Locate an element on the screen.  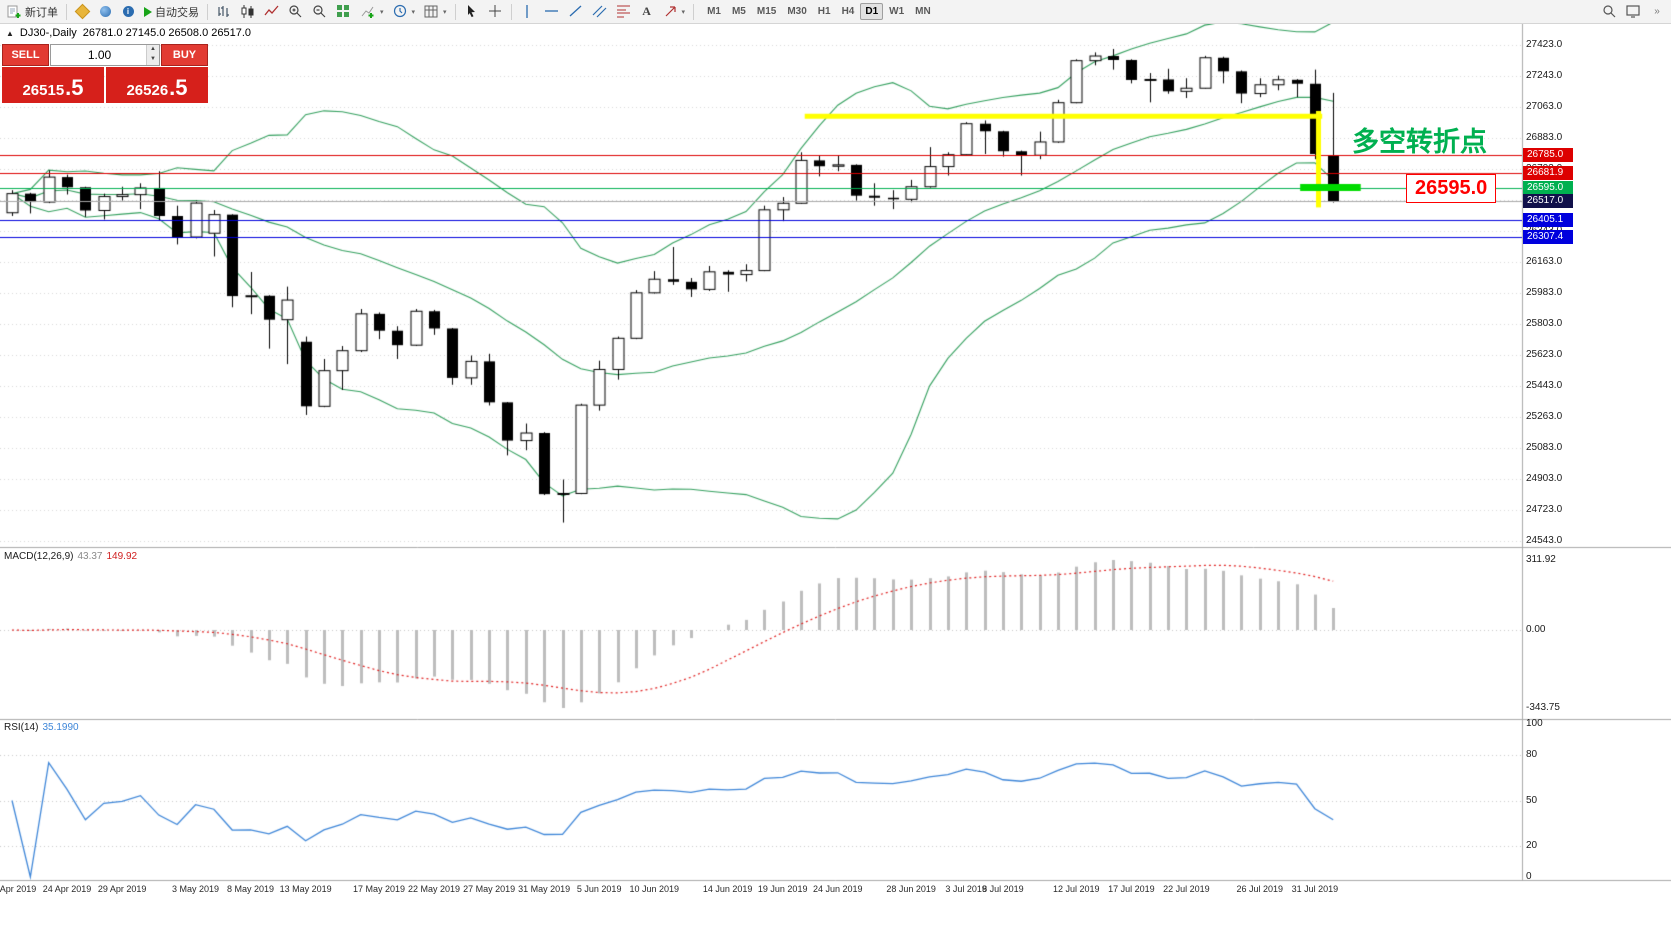
volume-down-button: ▼ is located at coordinates (153, 60).